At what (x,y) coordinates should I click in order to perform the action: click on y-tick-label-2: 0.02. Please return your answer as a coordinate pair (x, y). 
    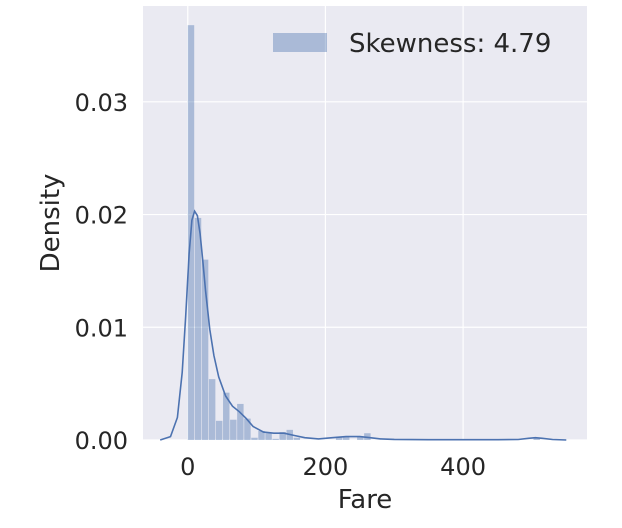
    Looking at the image, I should click on (101, 216).